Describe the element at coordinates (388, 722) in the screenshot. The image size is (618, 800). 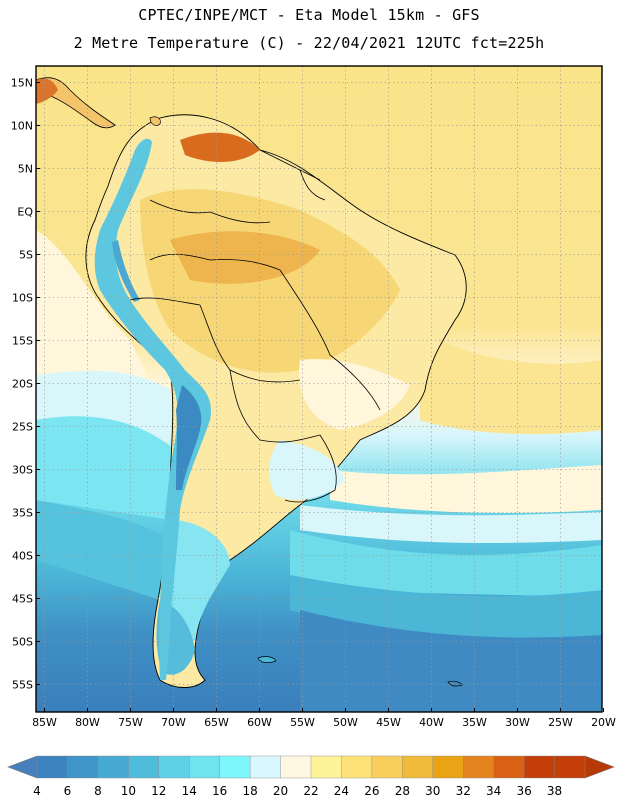
I see `lon-label: 45W` at that location.